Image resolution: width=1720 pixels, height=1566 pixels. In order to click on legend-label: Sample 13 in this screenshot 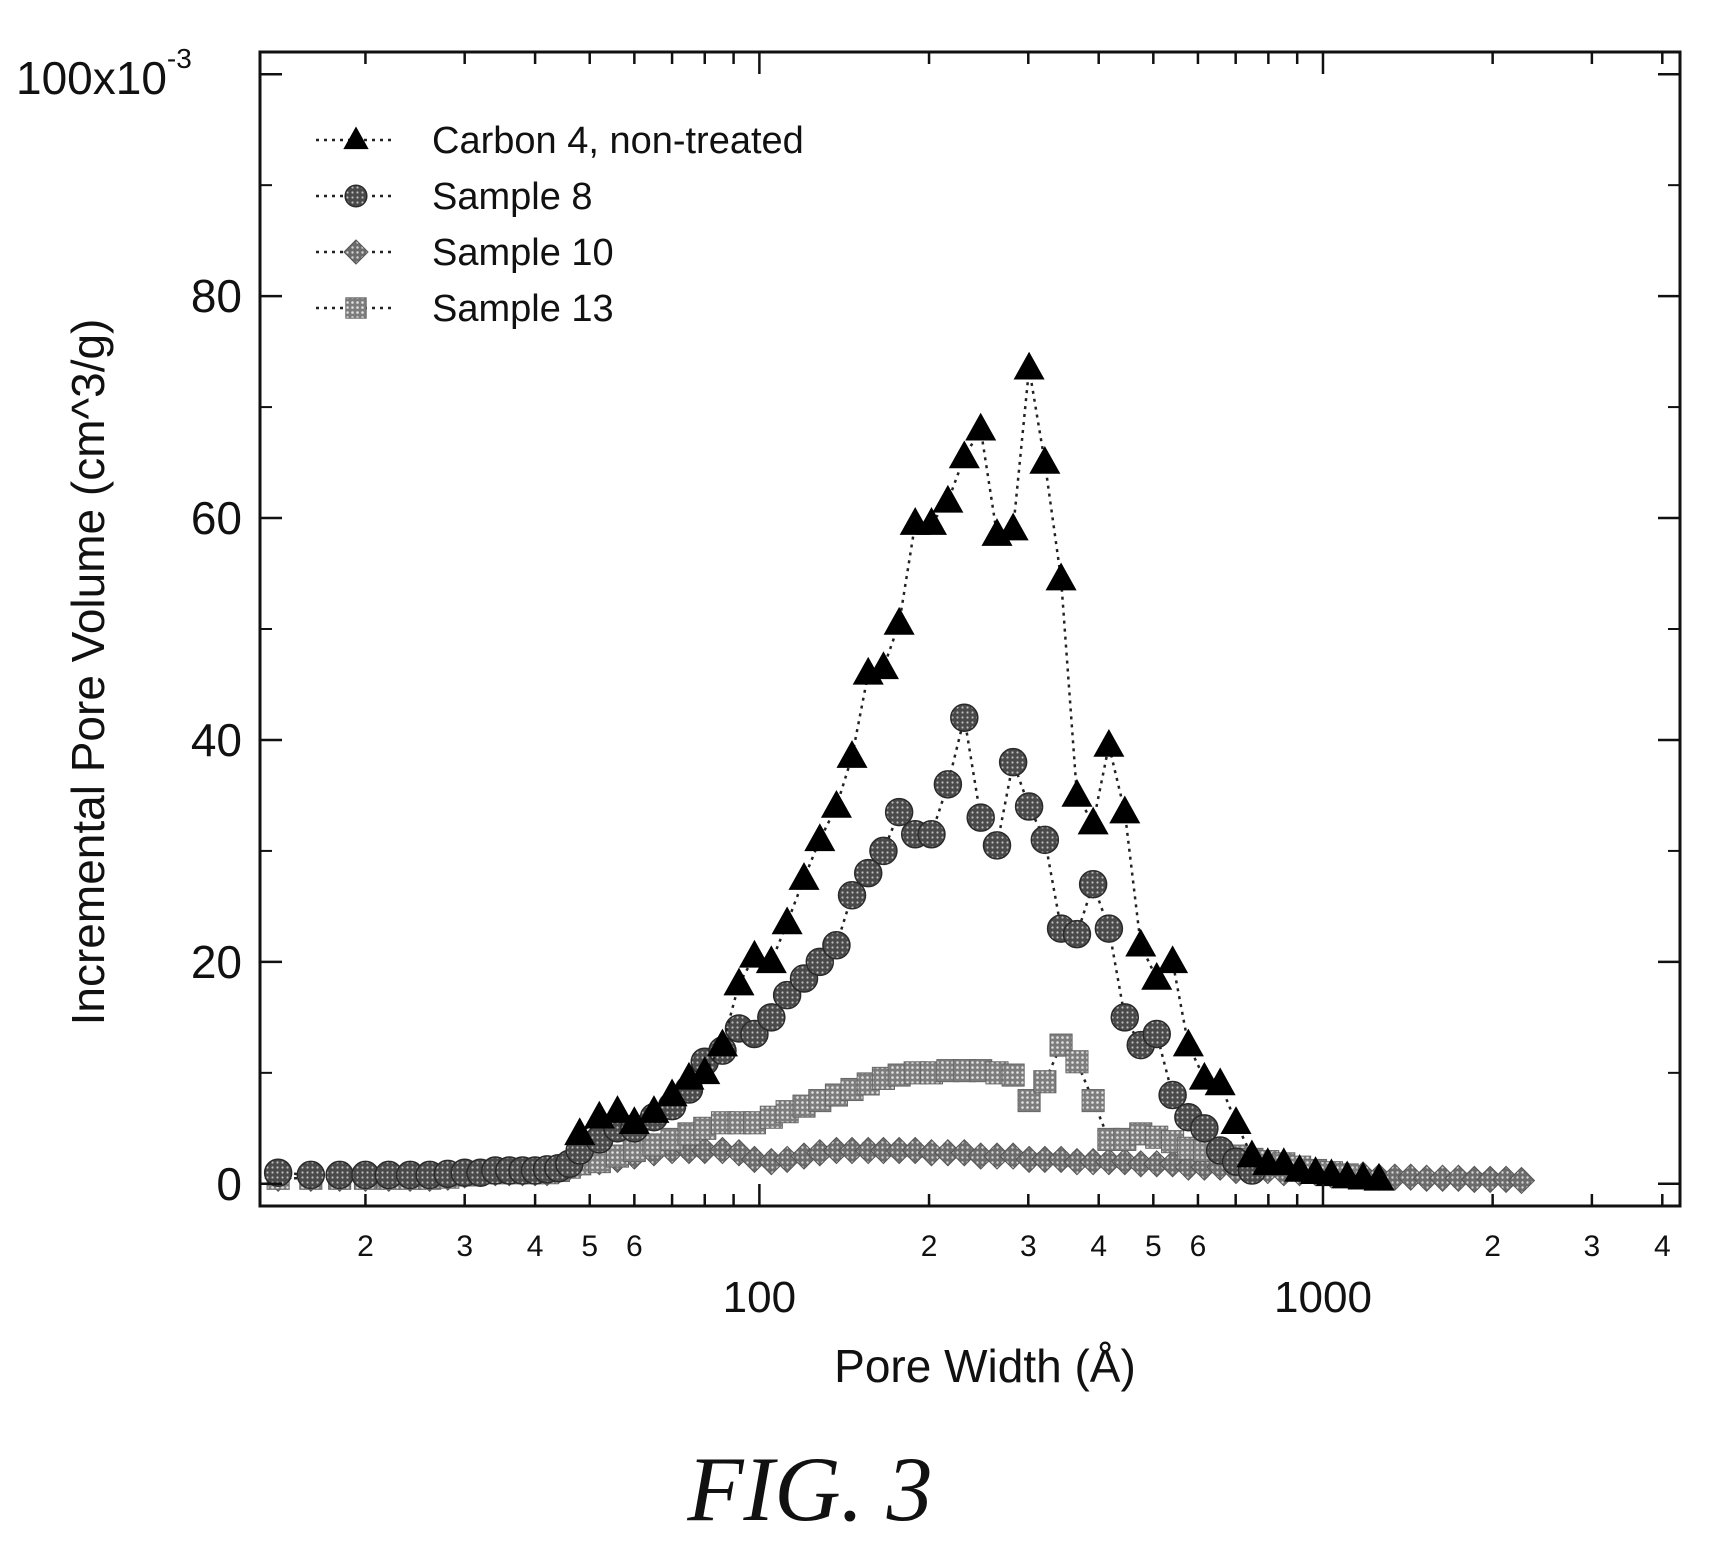, I will do `click(523, 309)`.